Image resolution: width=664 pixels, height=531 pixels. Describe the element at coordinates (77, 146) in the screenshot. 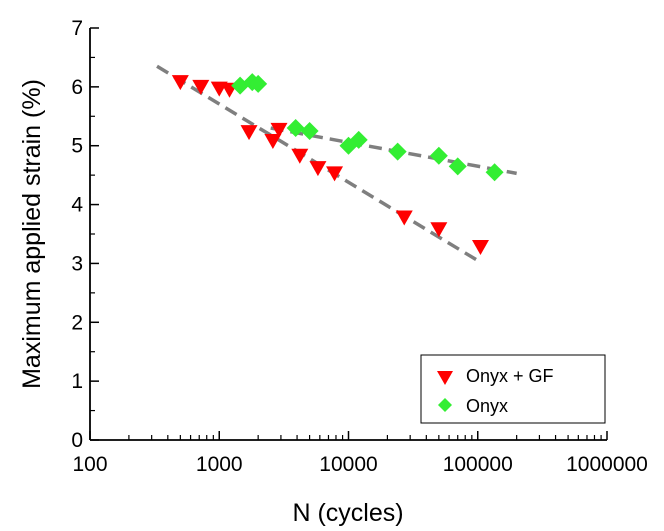

I see `y-tick-label: 5` at that location.